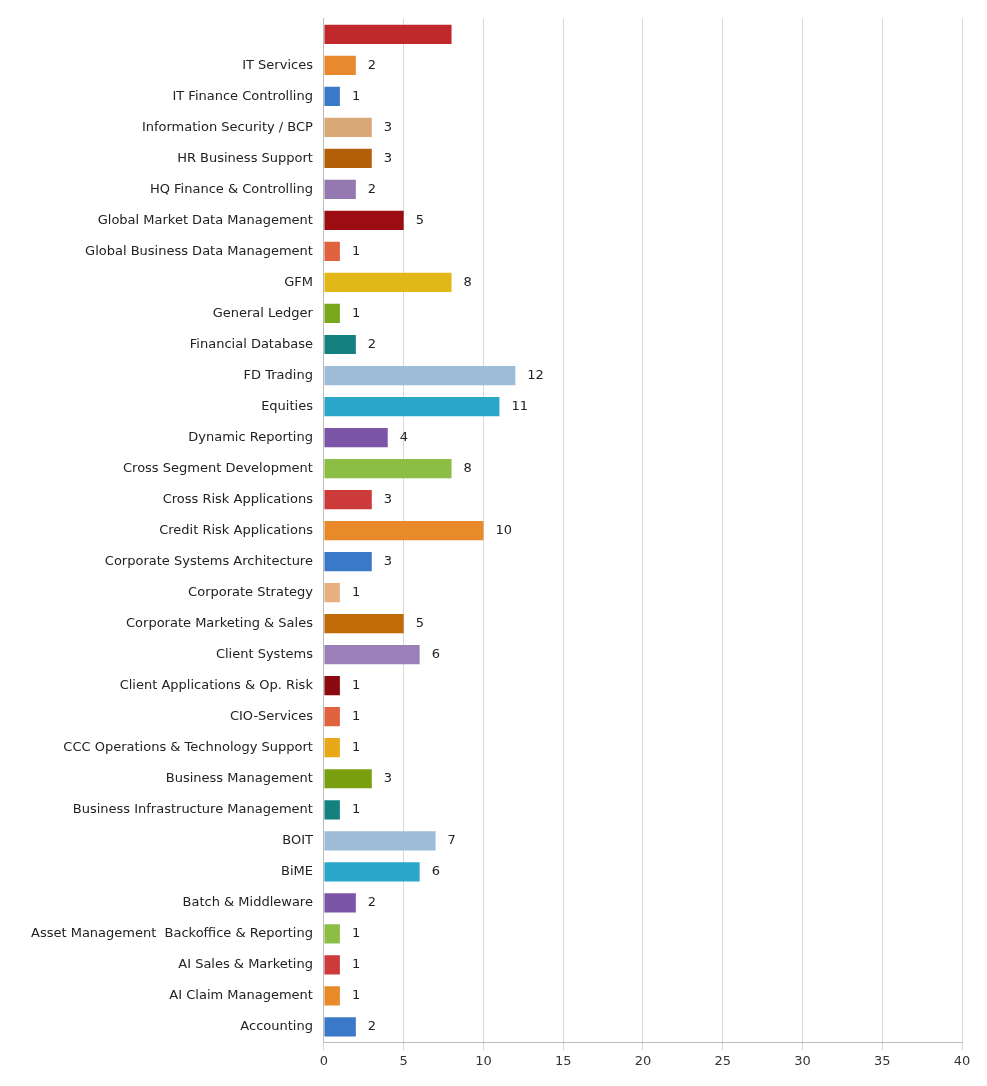  What do you see at coordinates (241, 995) in the screenshot?
I see `y-tick-label: AI Claim Management` at bounding box center [241, 995].